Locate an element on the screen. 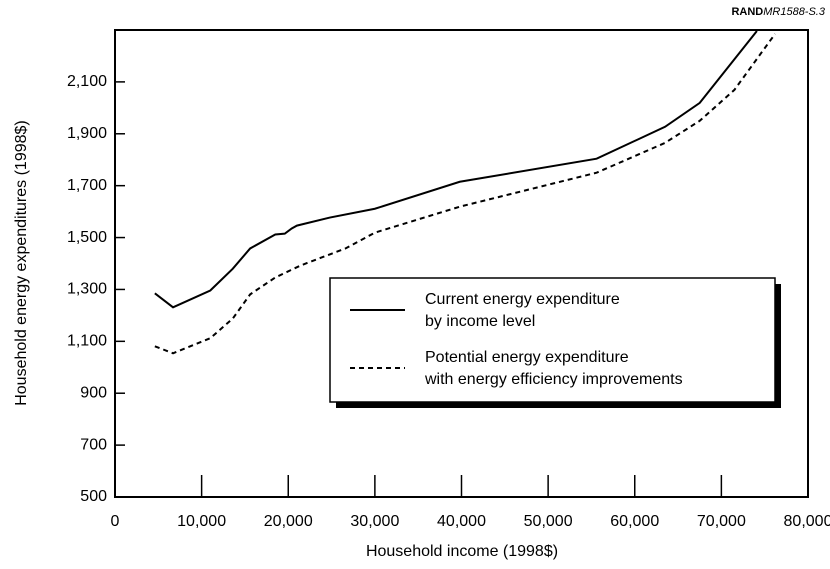 Image resolution: width=830 pixels, height=569 pixels. legend-label: with energy efficiency improvements is located at coordinates (553, 379).